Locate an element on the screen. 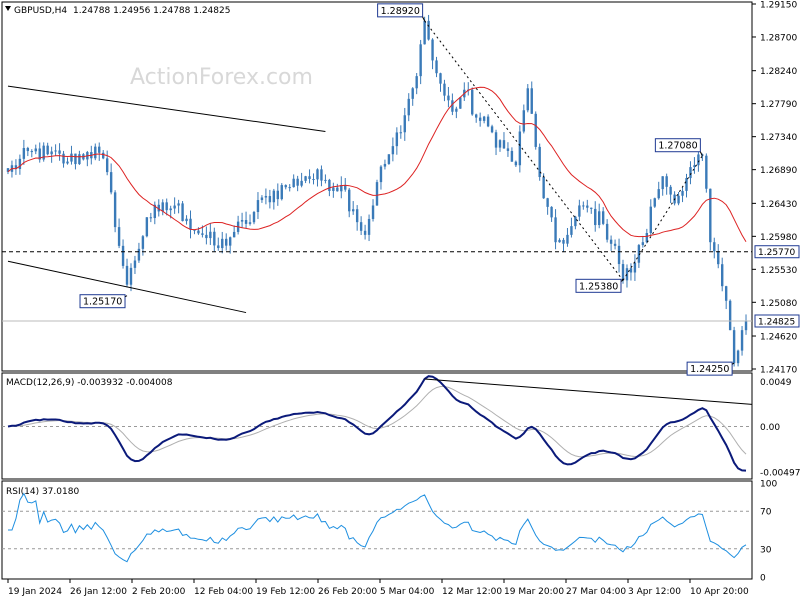  x-tick-label: 12 Mar 12:00 is located at coordinates (472, 592).